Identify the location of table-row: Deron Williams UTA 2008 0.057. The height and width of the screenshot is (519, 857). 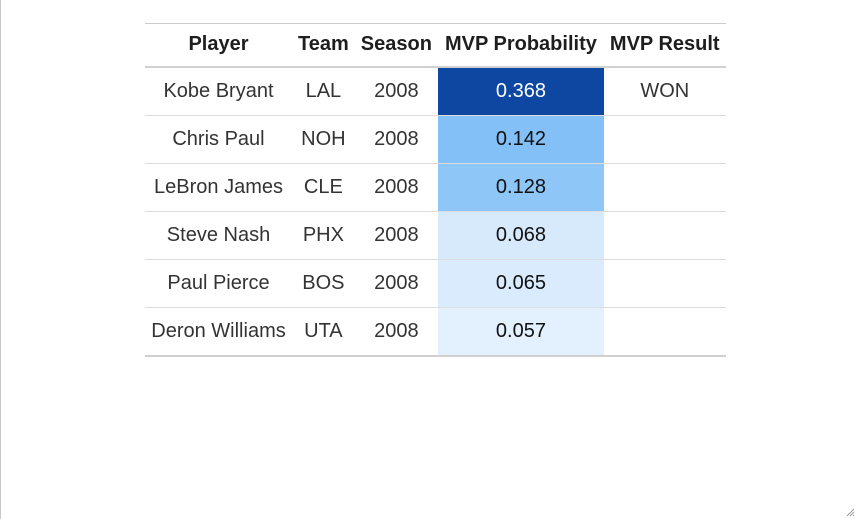
(435, 332).